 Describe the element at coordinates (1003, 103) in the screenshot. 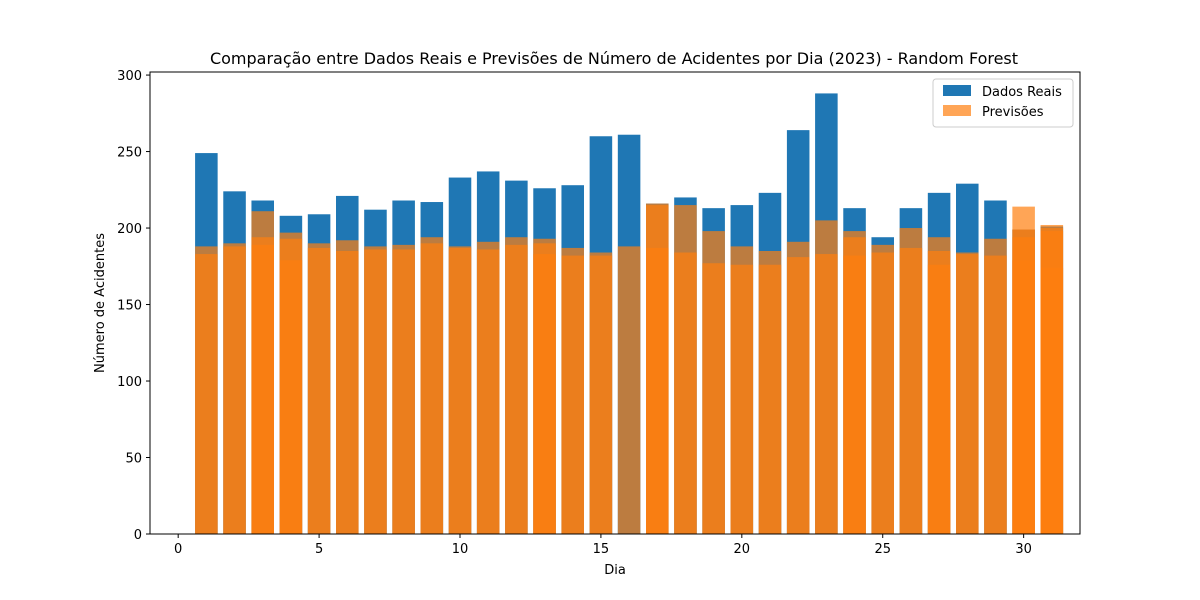

I see `legend: Dados Reais Previsões` at that location.